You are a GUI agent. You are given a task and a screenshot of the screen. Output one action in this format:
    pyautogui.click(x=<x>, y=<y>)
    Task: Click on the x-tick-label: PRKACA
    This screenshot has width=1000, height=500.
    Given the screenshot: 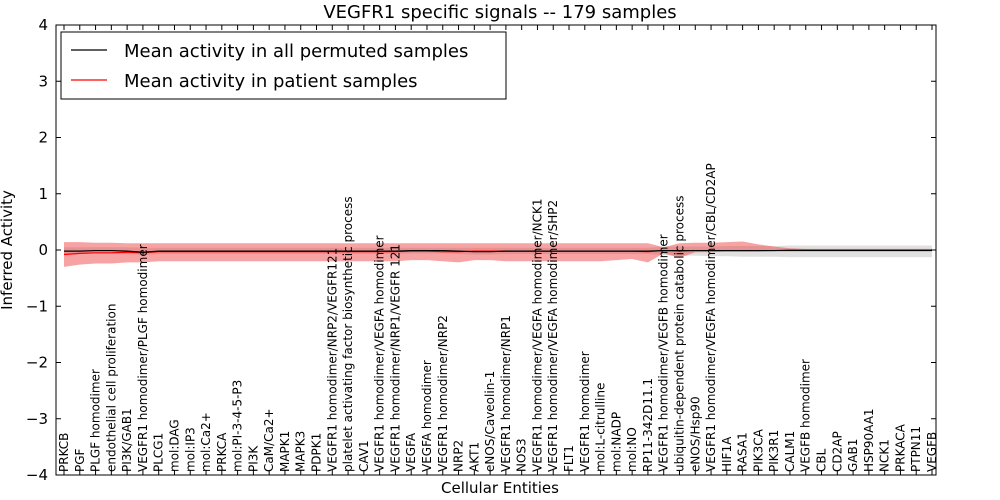 What is the action you would take?
    pyautogui.click(x=900, y=447)
    